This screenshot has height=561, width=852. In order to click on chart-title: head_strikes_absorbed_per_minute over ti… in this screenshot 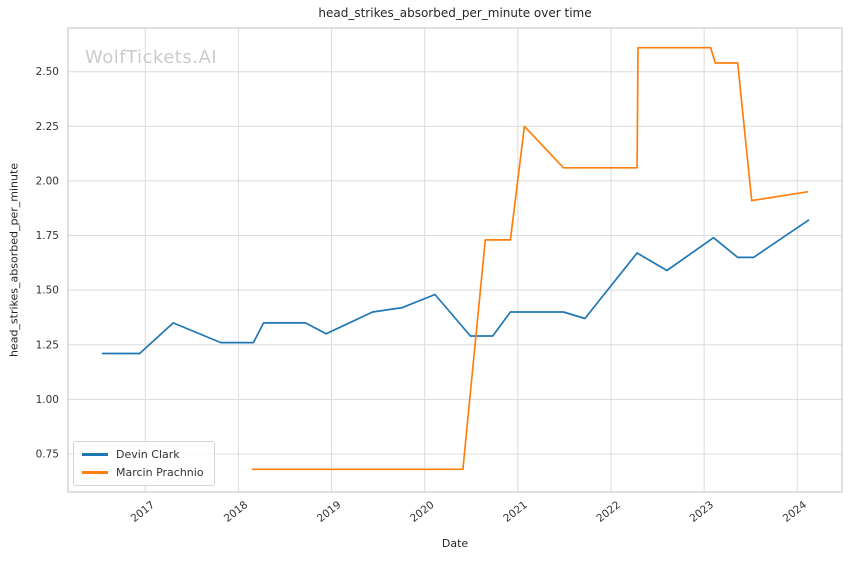, I will do `click(455, 13)`.